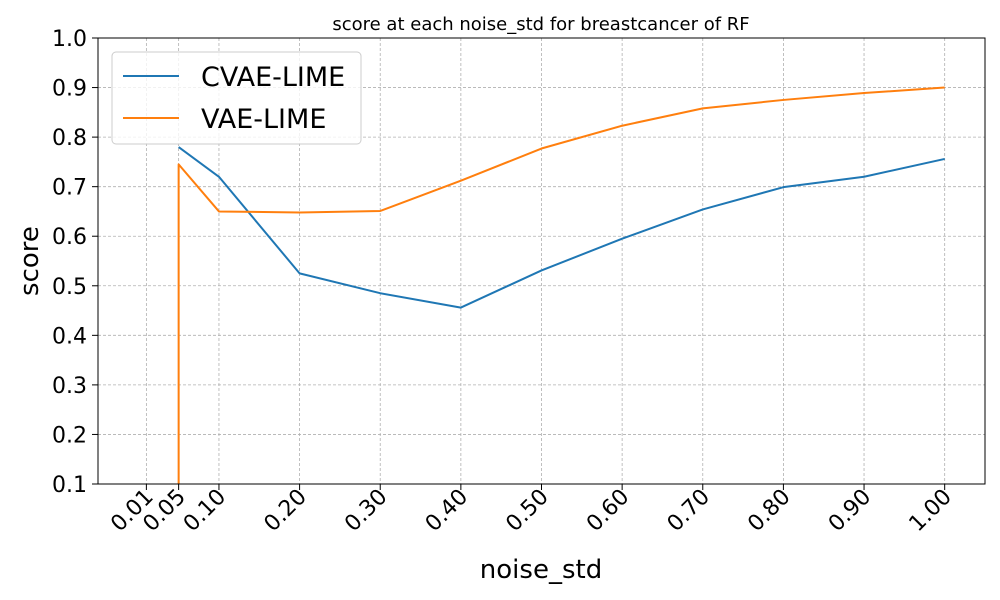  I want to click on x-tick-label: 0.80, so click(769, 511).